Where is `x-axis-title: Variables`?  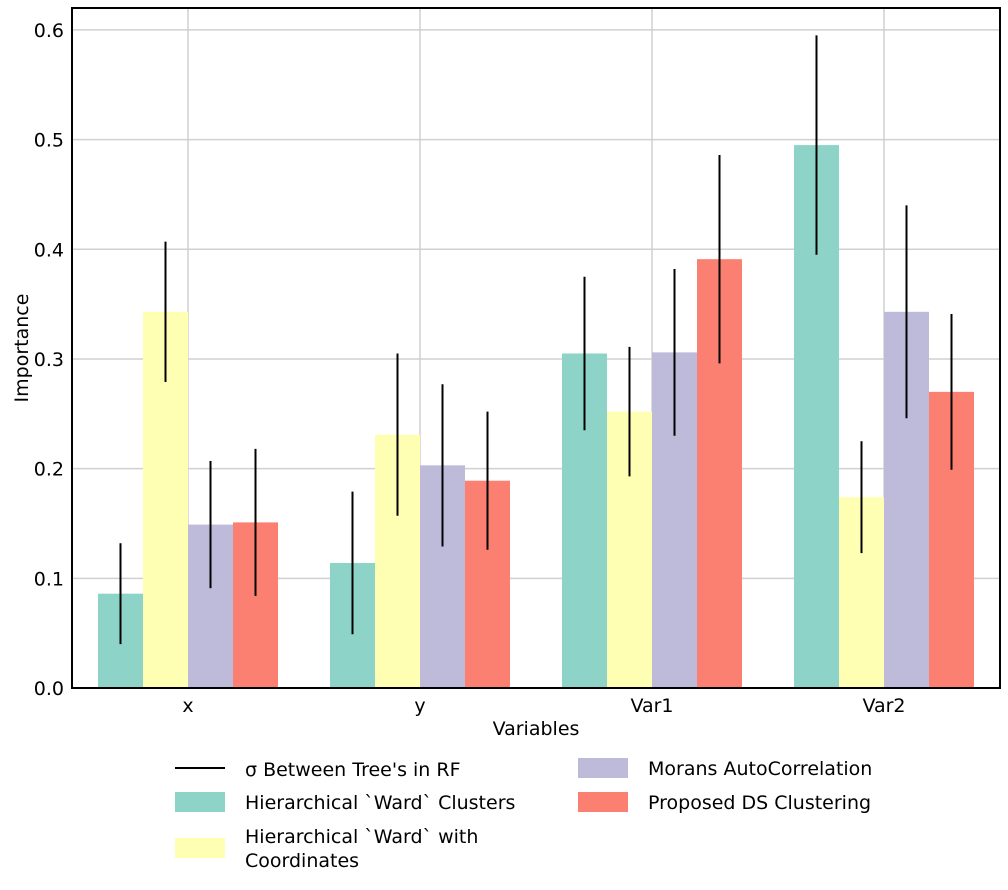 x-axis-title: Variables is located at coordinates (536, 729).